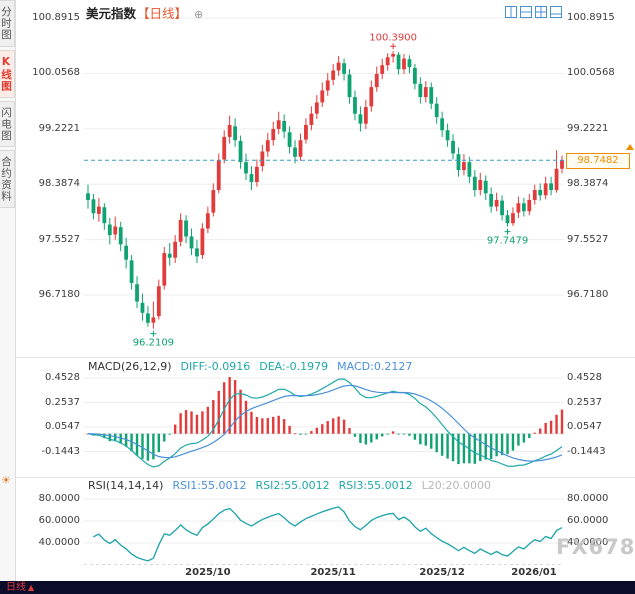 The image size is (635, 594). What do you see at coordinates (7, 179) in the screenshot?
I see `sidebar-tab-contract-info: 合约资料` at bounding box center [7, 179].